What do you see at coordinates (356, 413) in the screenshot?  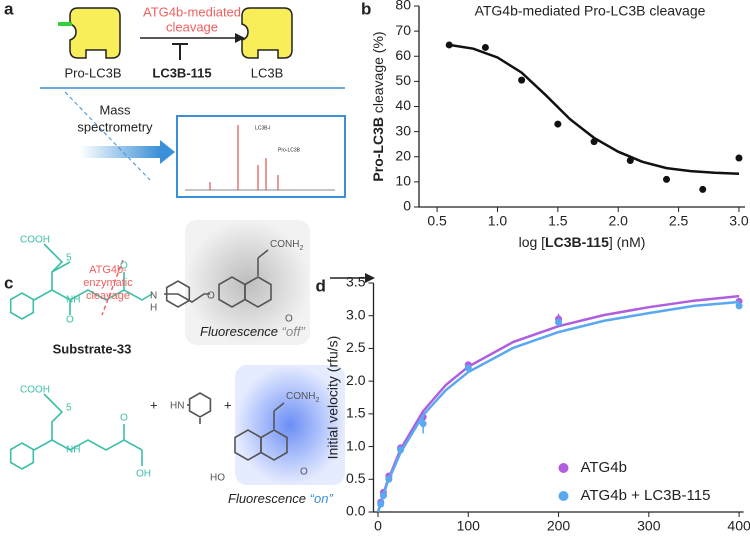 I see `y-tick-label: 1.5` at bounding box center [356, 413].